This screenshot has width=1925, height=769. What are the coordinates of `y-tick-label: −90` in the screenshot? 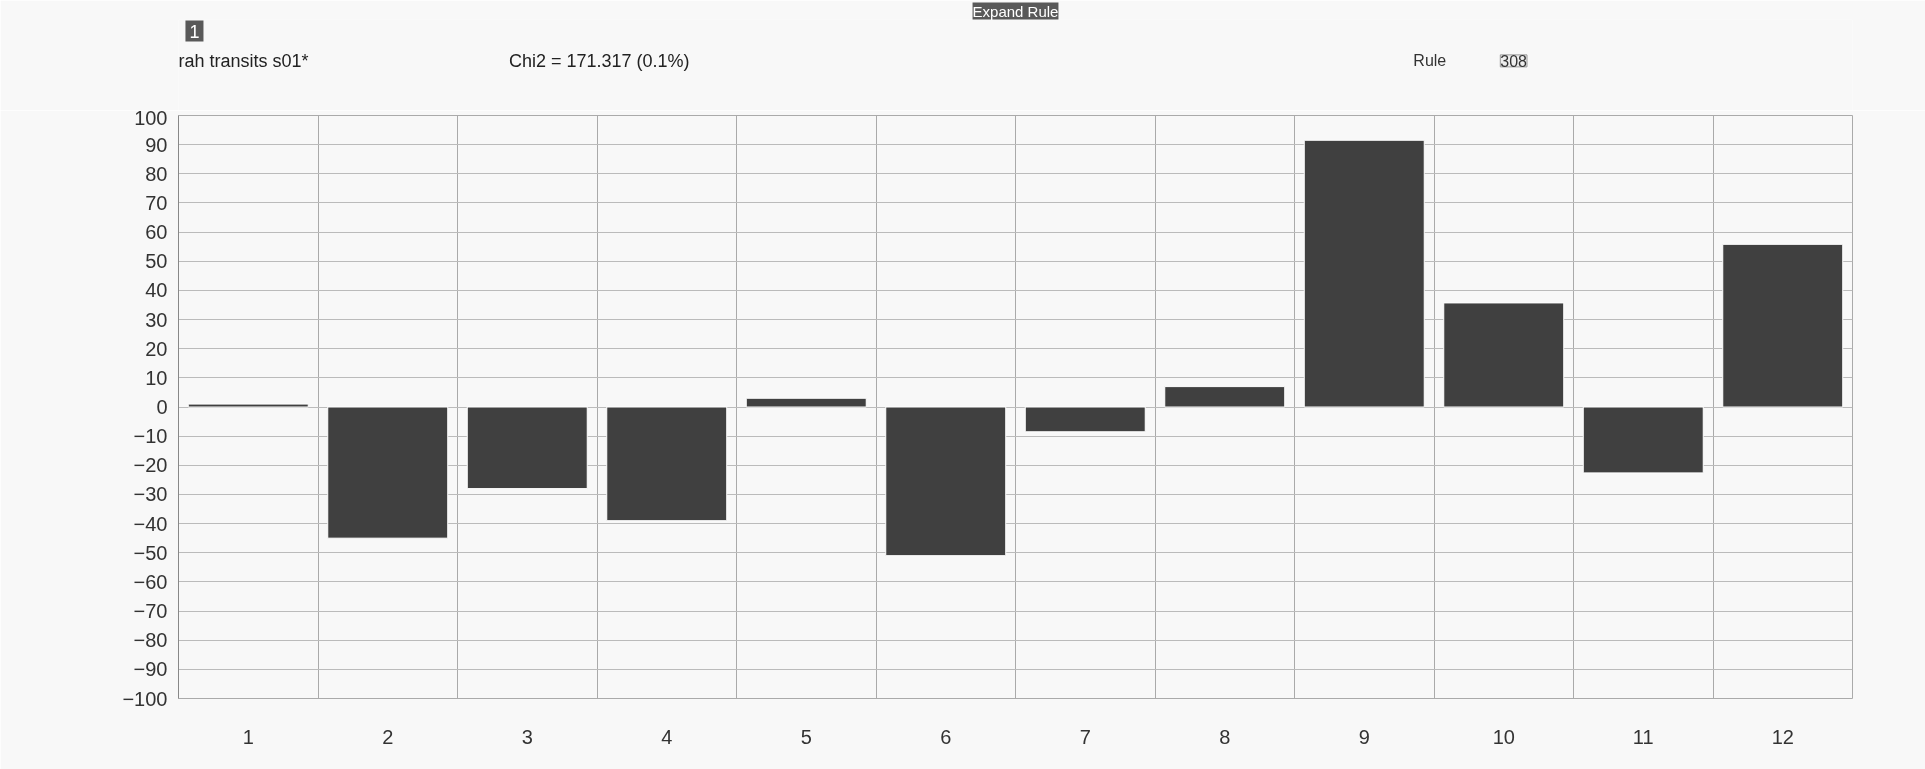 It's located at (150, 669).